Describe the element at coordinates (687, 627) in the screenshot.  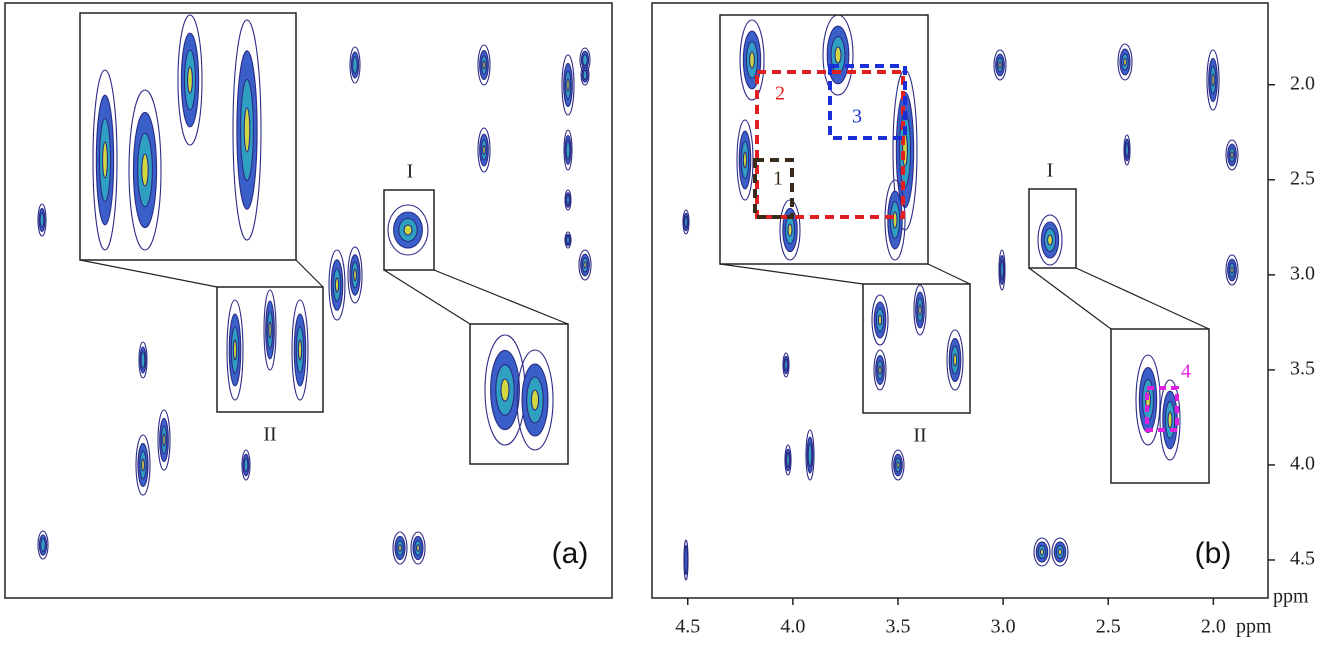
I see `x-tick-label: 4.5` at that location.